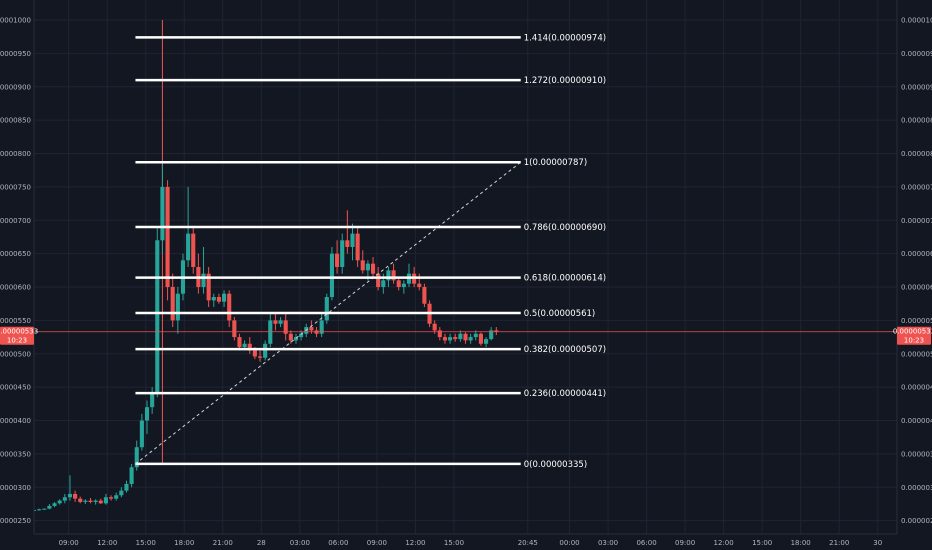 The image size is (932, 550). Describe the element at coordinates (17, 275) in the screenshot. I see `left-price-scale` at that location.